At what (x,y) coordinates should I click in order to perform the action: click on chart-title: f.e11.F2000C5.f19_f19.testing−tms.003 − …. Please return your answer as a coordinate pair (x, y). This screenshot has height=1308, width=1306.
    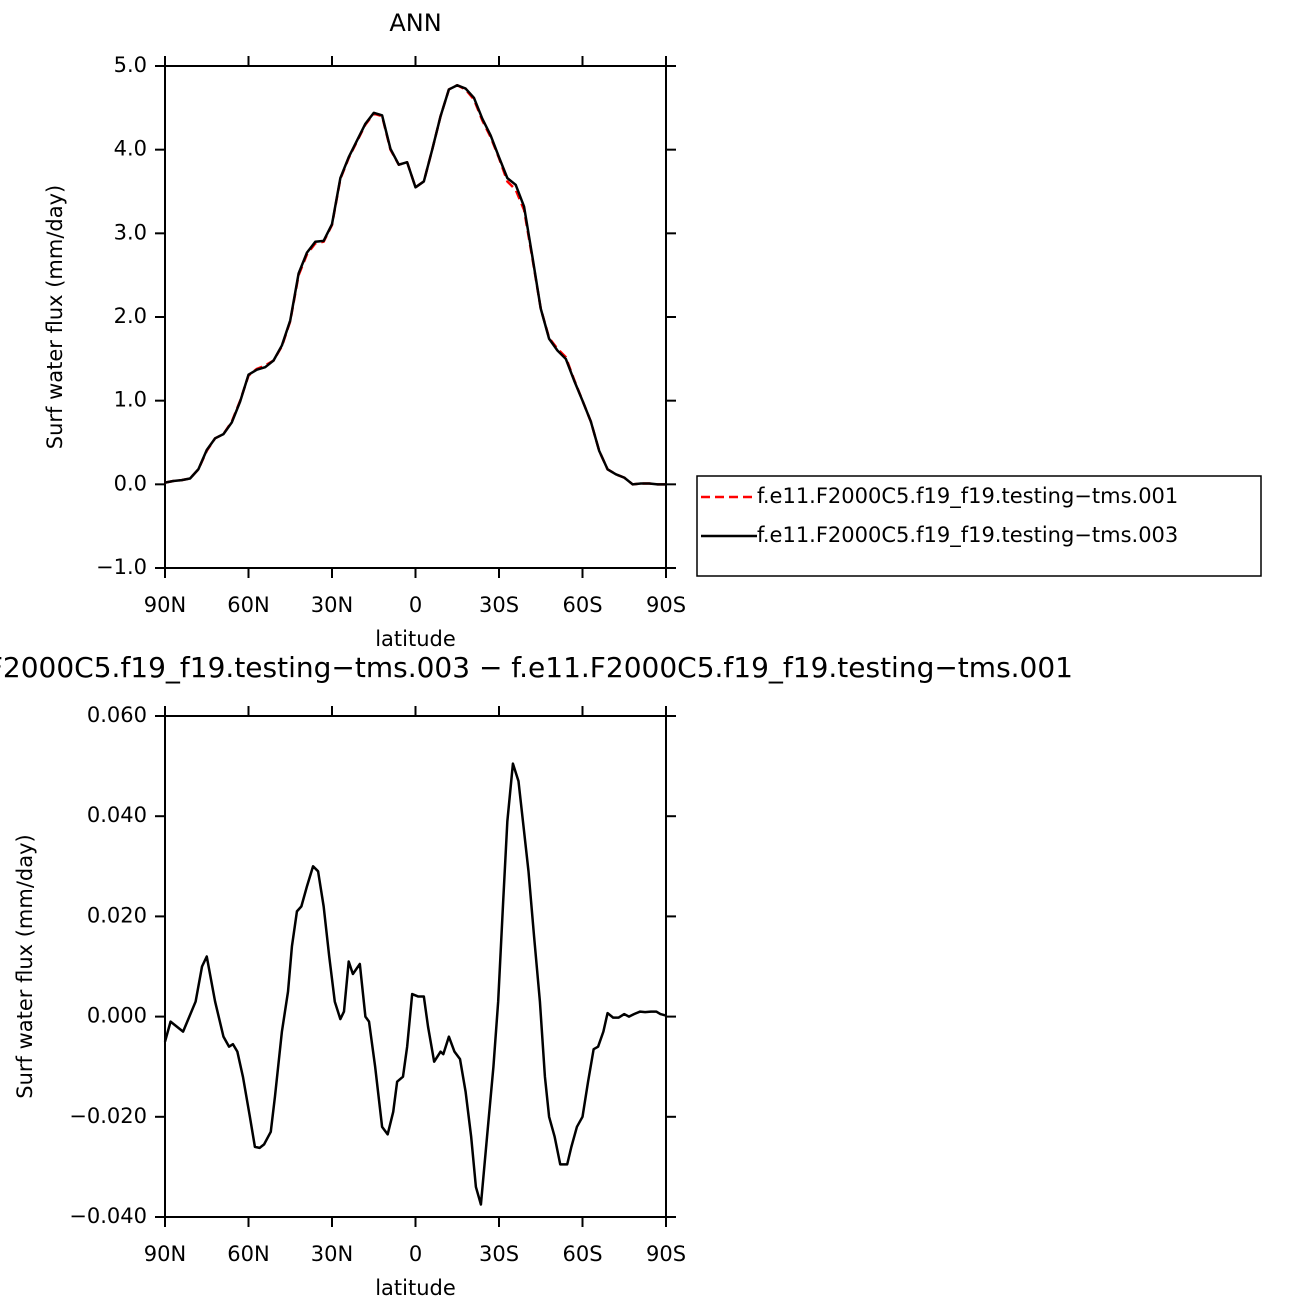
    Looking at the image, I should click on (536, 667).